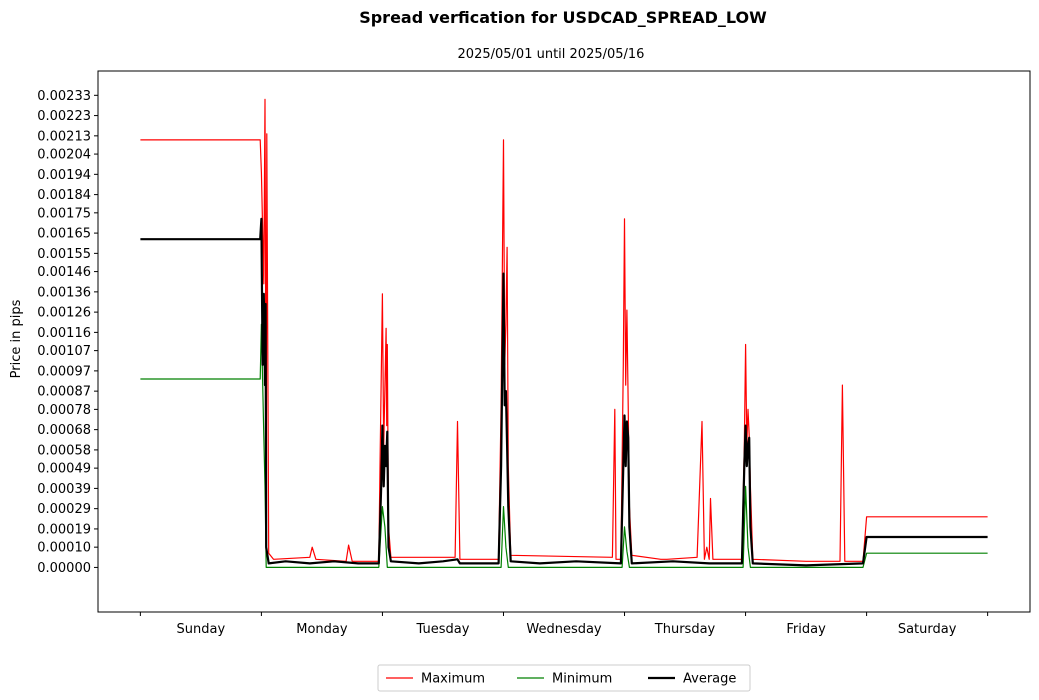  What do you see at coordinates (64, 568) in the screenshot?
I see `y-tick-label: 0.00000` at bounding box center [64, 568].